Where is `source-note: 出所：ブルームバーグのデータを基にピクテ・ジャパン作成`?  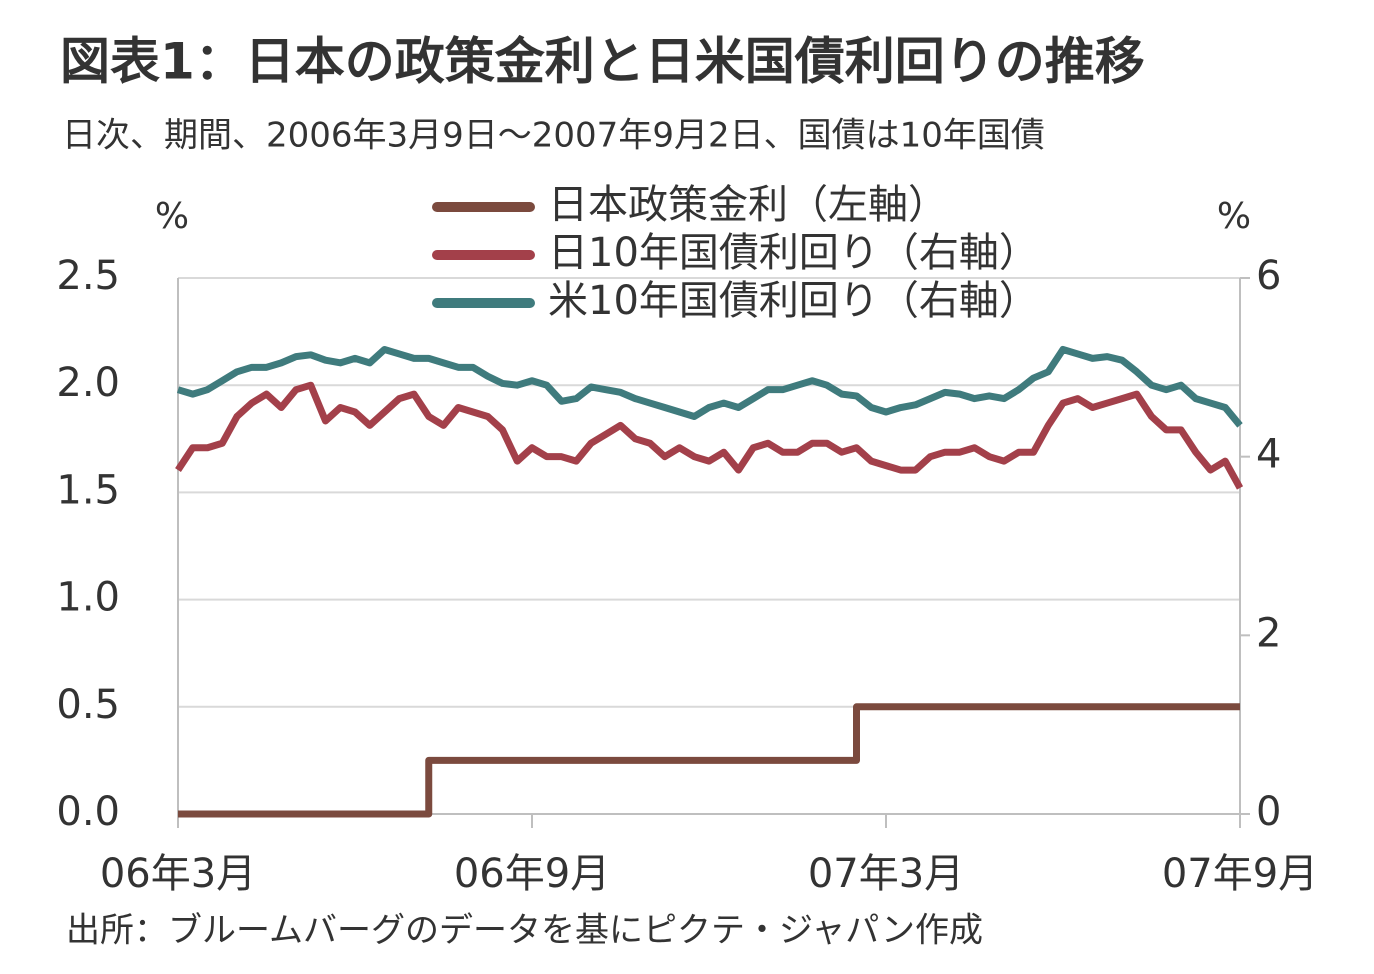 source-note: 出所：ブルームバーグのデータを基にピクテ・ジャパン作成 is located at coordinates (524, 931).